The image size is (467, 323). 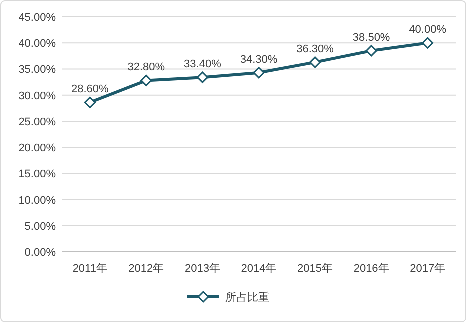 What do you see at coordinates (428, 269) in the screenshot?
I see `x-tick-label: 2017年` at bounding box center [428, 269].